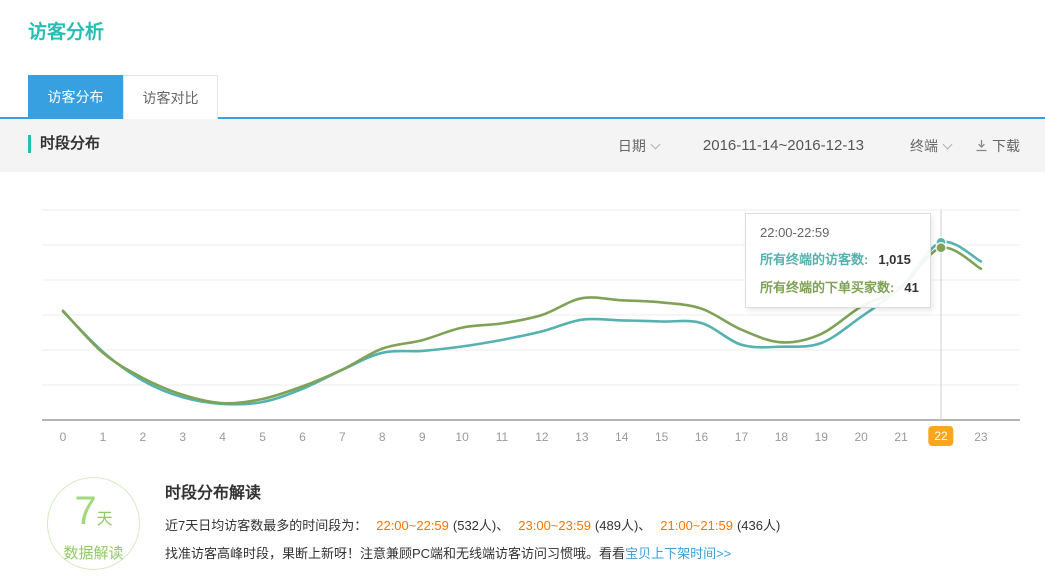 This screenshot has width=1045, height=585. I want to click on section-title: 时段分布, so click(64, 144).